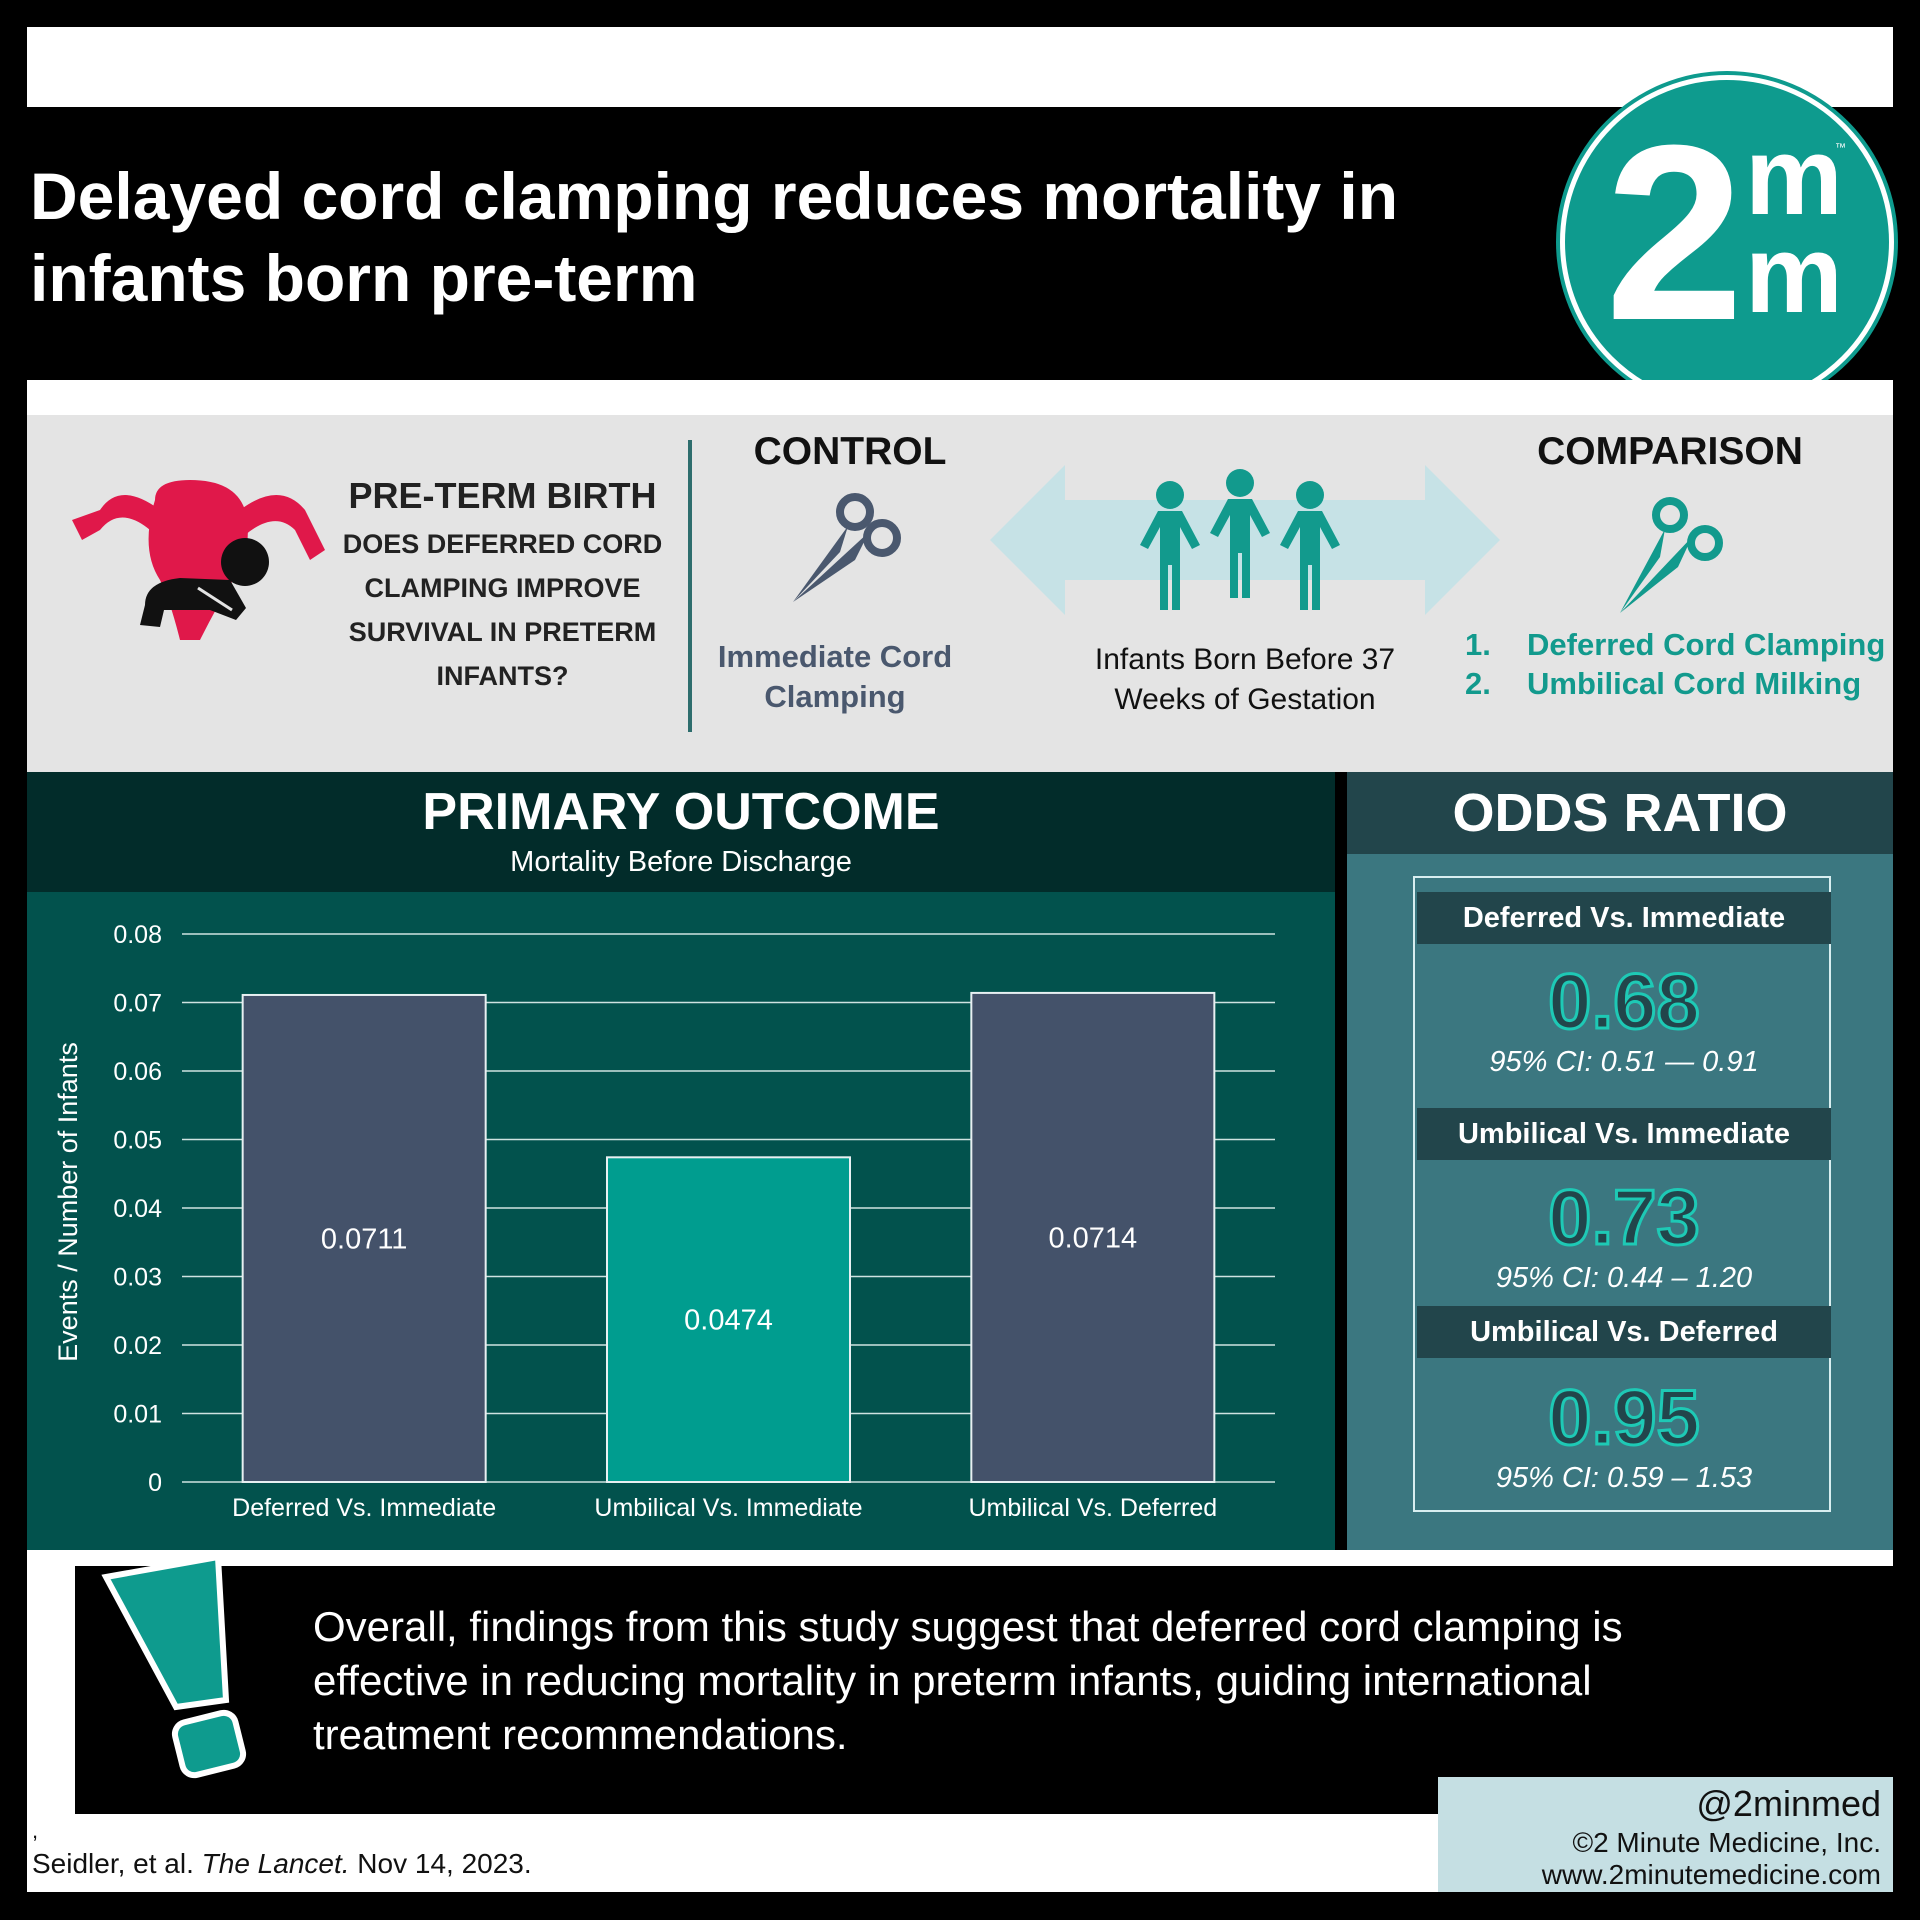 Image resolution: width=1920 pixels, height=1920 pixels. What do you see at coordinates (1694, 683) in the screenshot?
I see `comparison-item-text: Umbilical Cord Milking` at bounding box center [1694, 683].